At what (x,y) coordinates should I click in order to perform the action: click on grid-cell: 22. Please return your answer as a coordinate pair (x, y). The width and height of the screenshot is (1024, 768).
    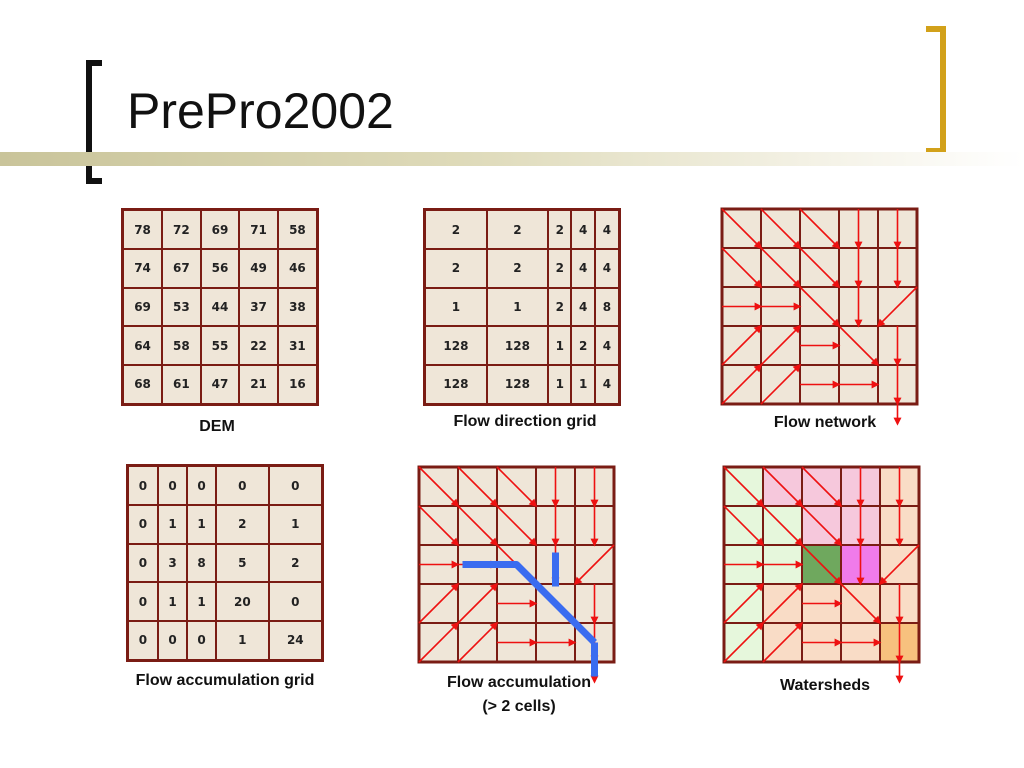
    Looking at the image, I should click on (258, 345).